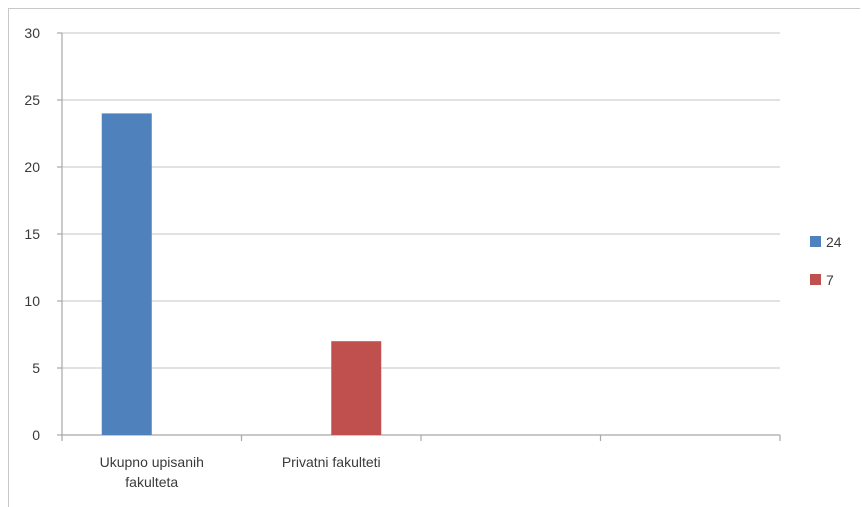 The image size is (862, 507). What do you see at coordinates (36, 368) in the screenshot?
I see `y-tick-label-5: 5` at bounding box center [36, 368].